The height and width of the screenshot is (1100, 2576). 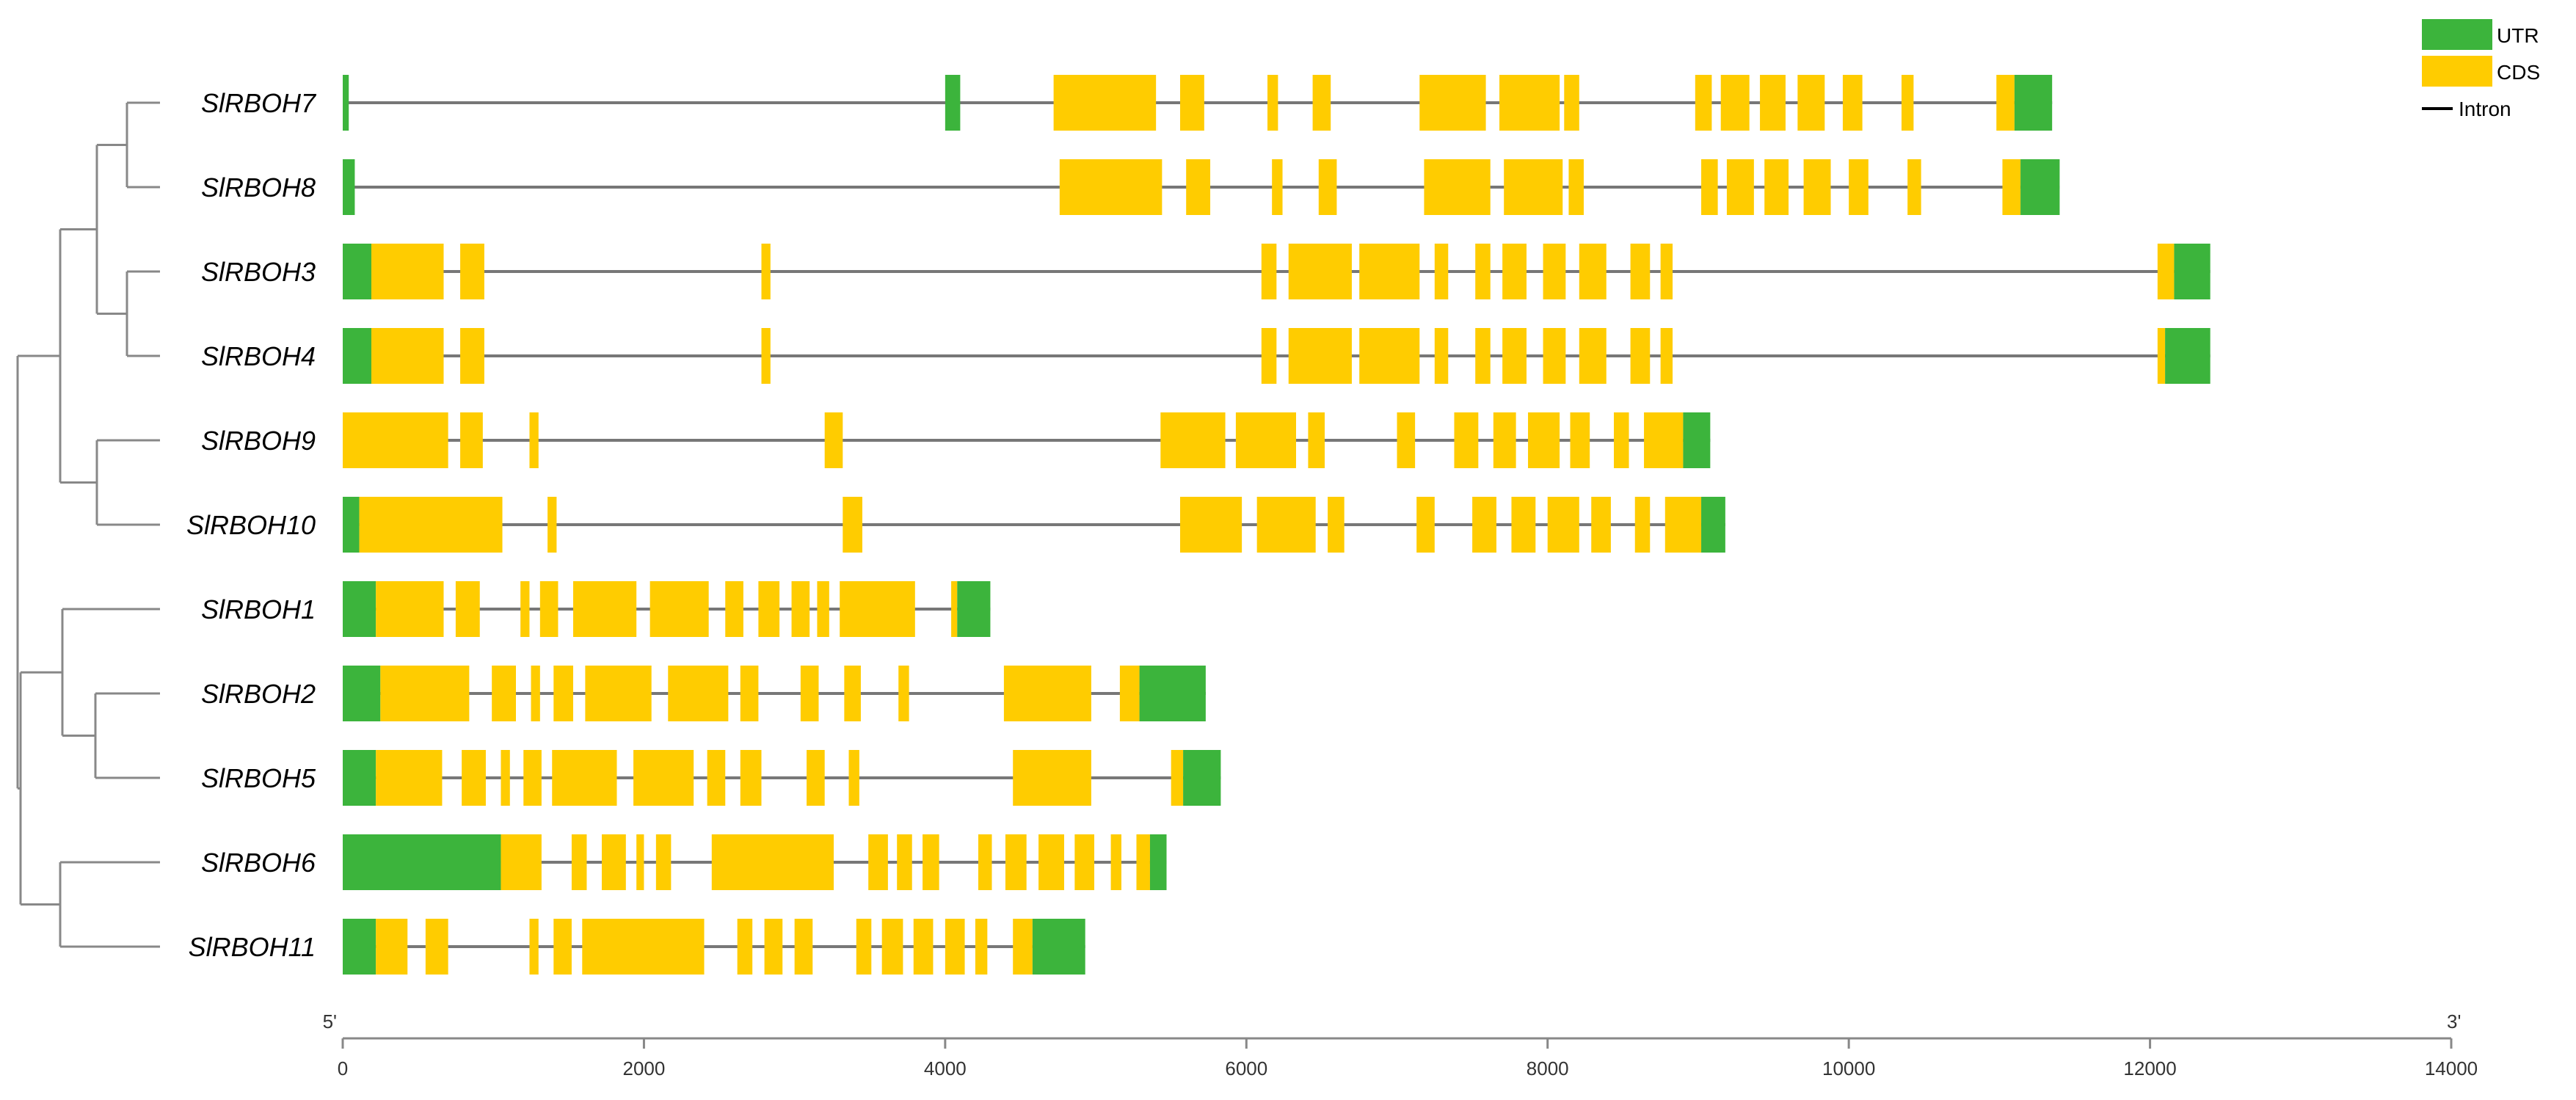 What do you see at coordinates (2457, 71) in the screenshot?
I see `legend-cds-swatch` at bounding box center [2457, 71].